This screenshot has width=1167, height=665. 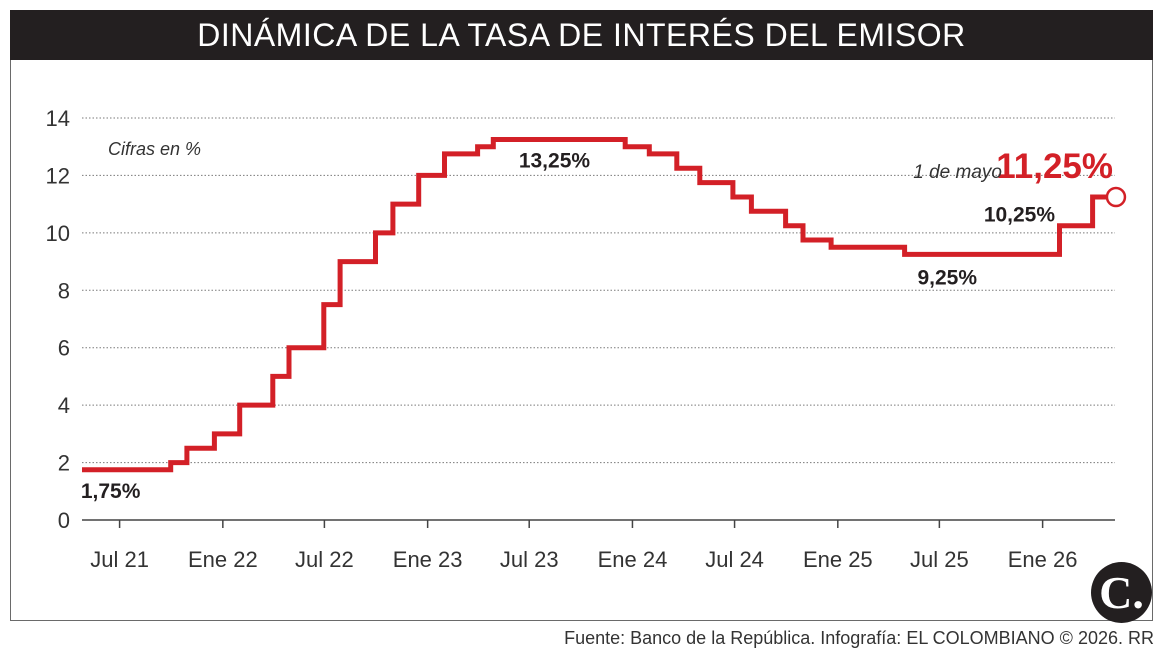 What do you see at coordinates (529, 559) in the screenshot?
I see `x-tick-label: Jul 23` at bounding box center [529, 559].